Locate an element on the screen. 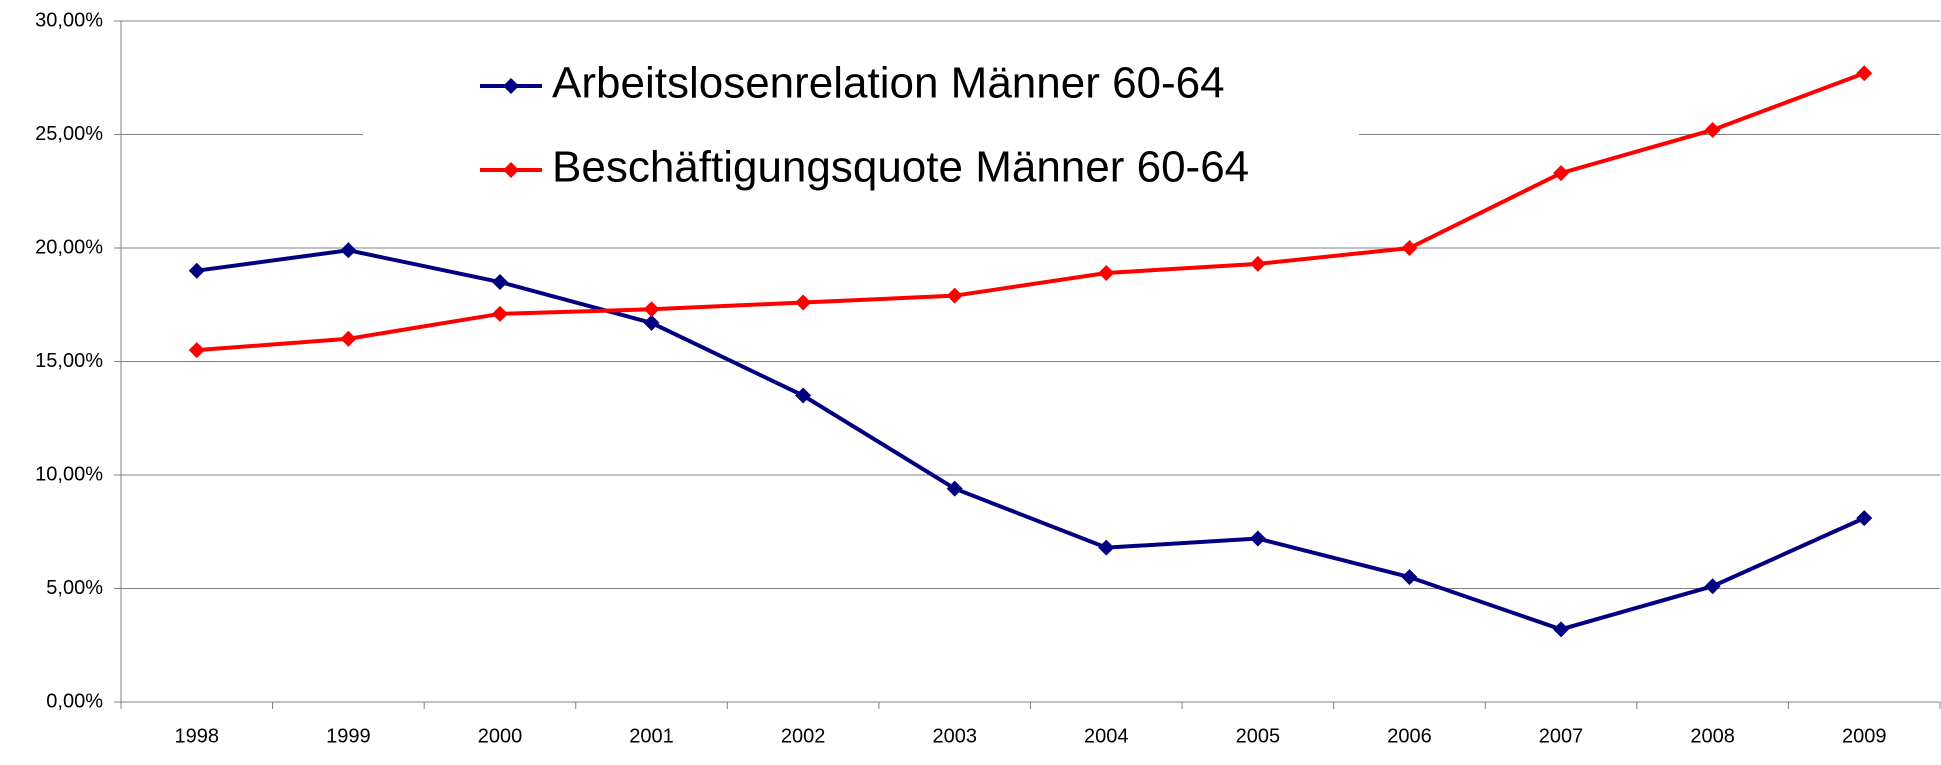  x-tick-label: 2008 is located at coordinates (1712, 736).